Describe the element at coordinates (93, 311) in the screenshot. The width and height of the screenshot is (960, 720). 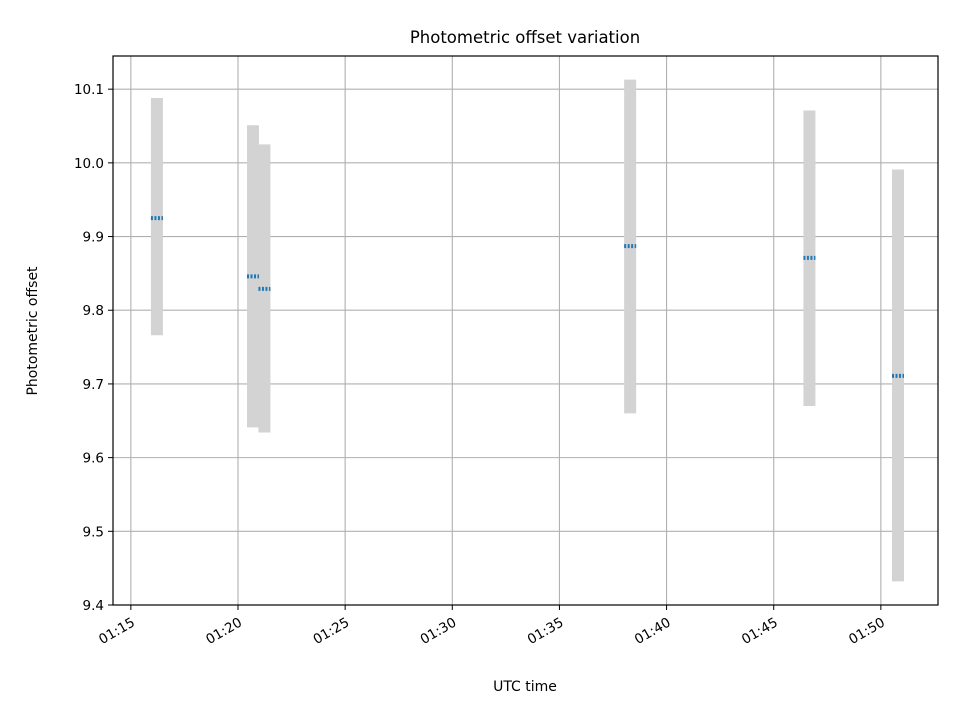
I see `y-tick-label: 9.8` at that location.